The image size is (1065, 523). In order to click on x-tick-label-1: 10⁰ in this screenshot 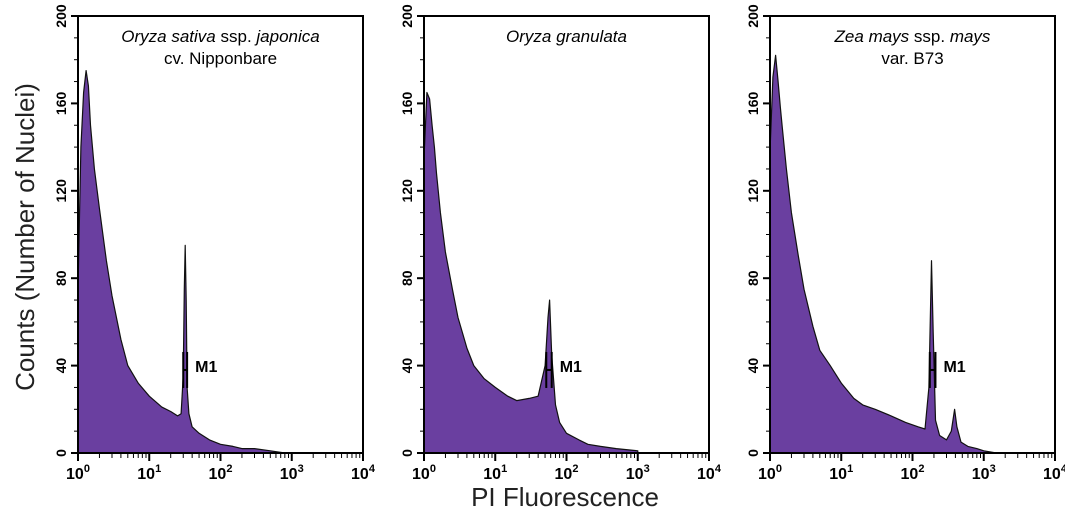, I will do `click(78, 473)`.